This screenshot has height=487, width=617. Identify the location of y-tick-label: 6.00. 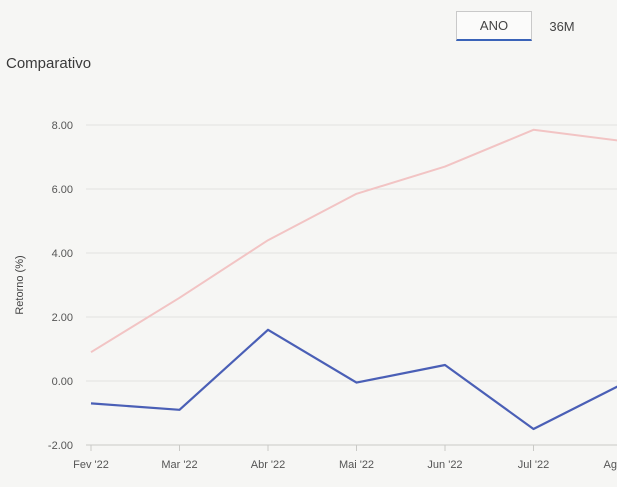
(62, 190).